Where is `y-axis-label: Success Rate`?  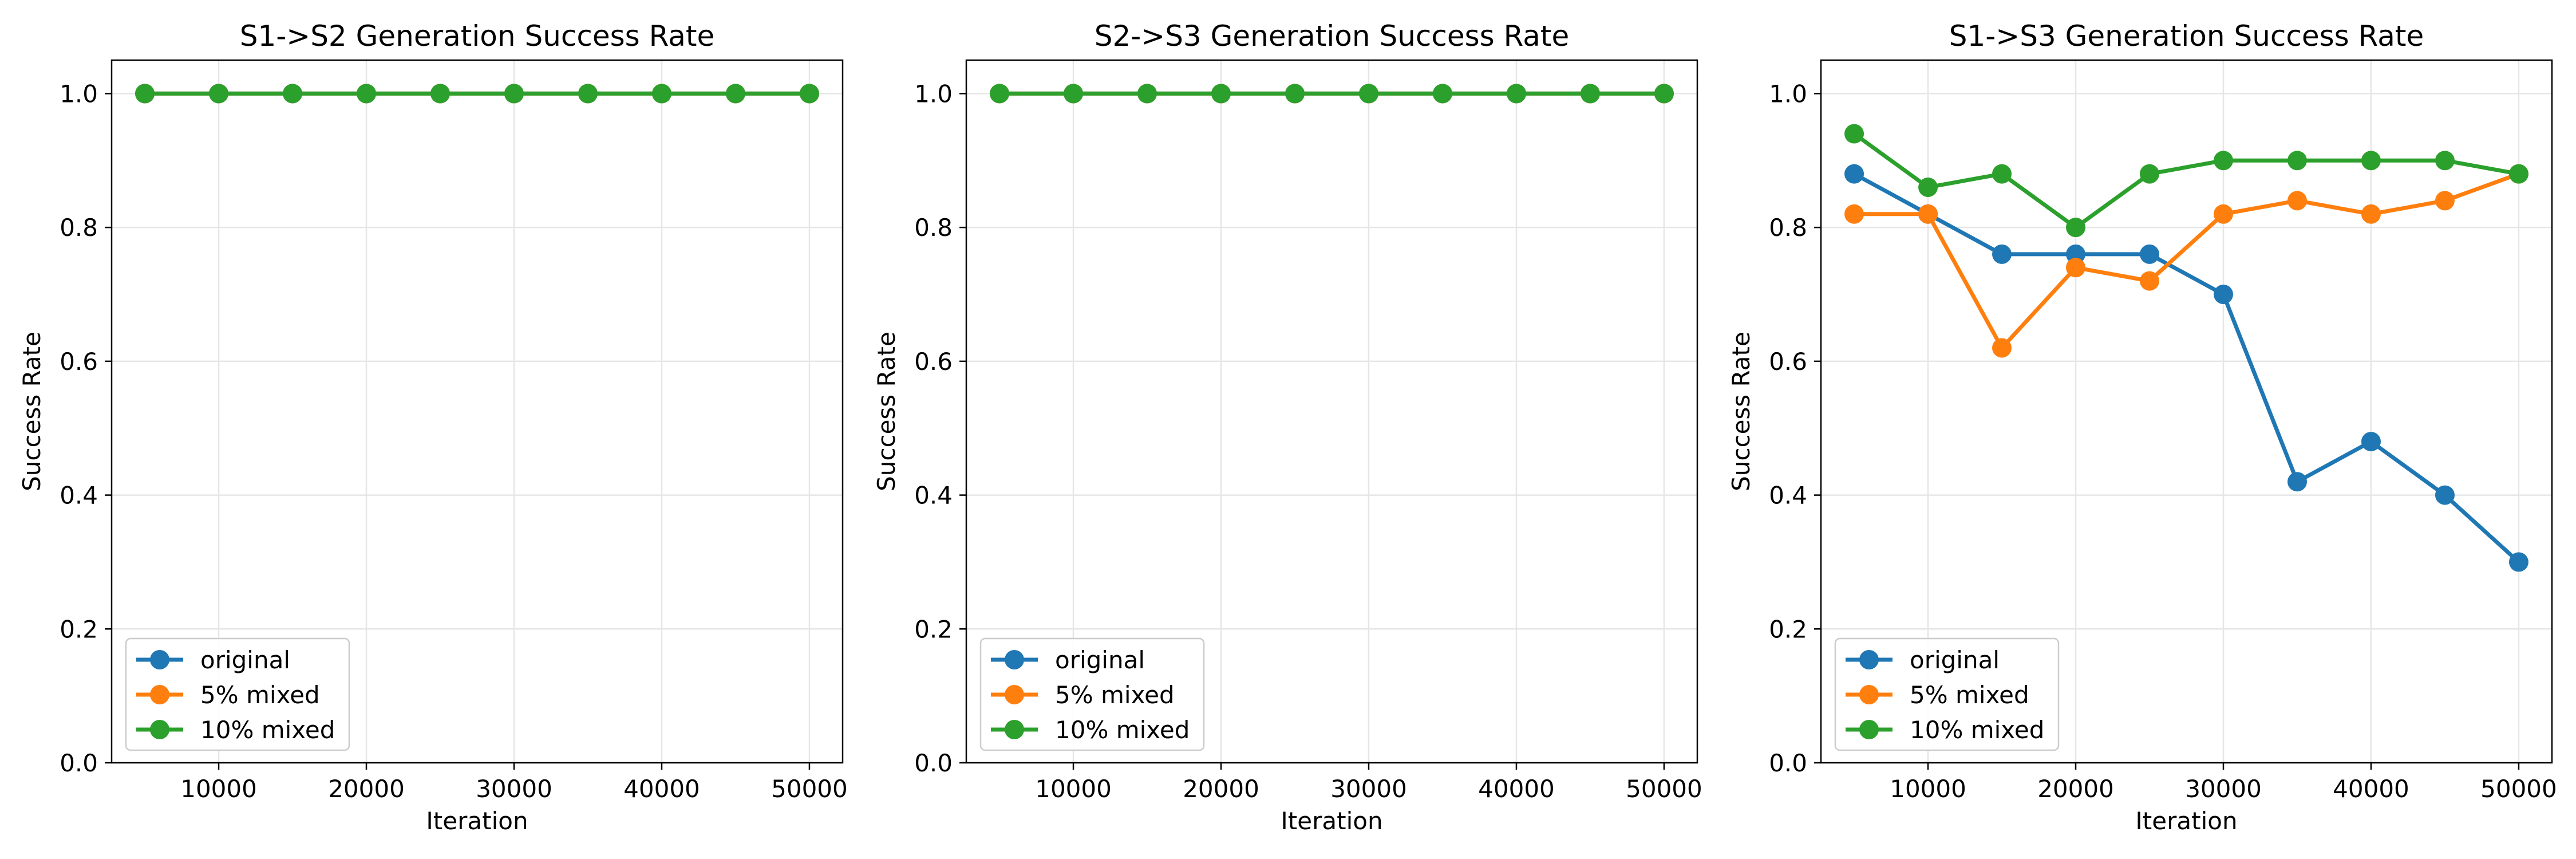
y-axis-label: Success Rate is located at coordinates (1741, 411).